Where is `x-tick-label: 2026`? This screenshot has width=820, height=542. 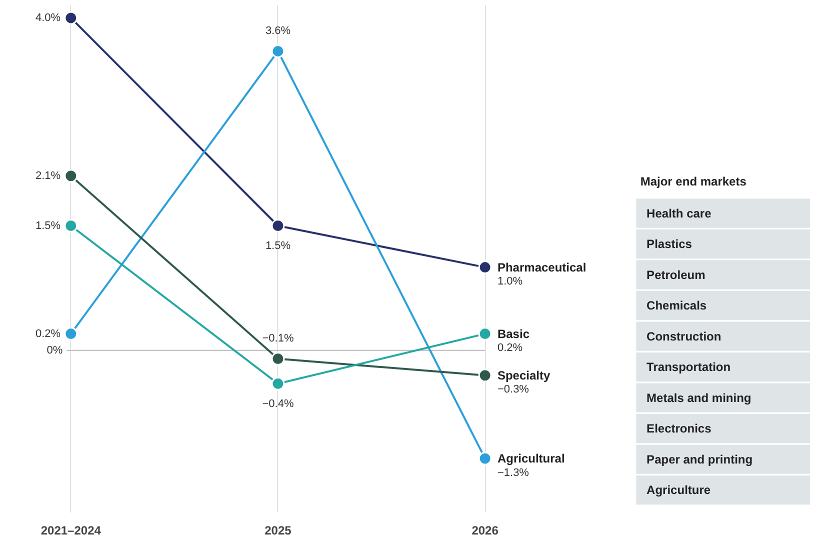 x-tick-label: 2026 is located at coordinates (485, 531).